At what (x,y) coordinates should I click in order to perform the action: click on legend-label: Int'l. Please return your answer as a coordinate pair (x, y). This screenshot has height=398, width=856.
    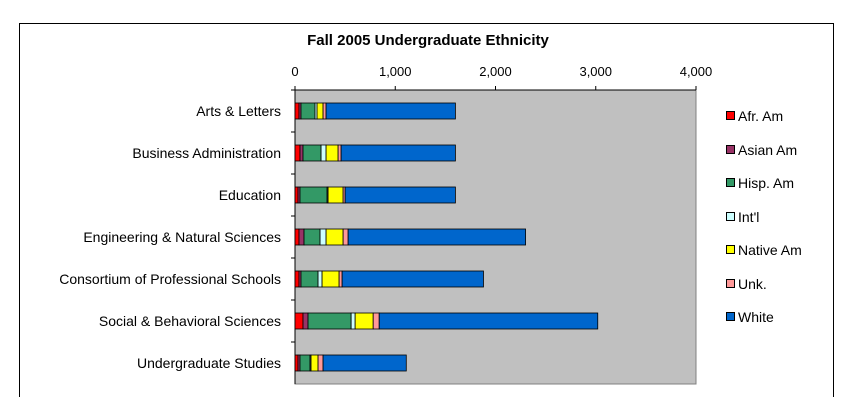
    Looking at the image, I should click on (749, 216).